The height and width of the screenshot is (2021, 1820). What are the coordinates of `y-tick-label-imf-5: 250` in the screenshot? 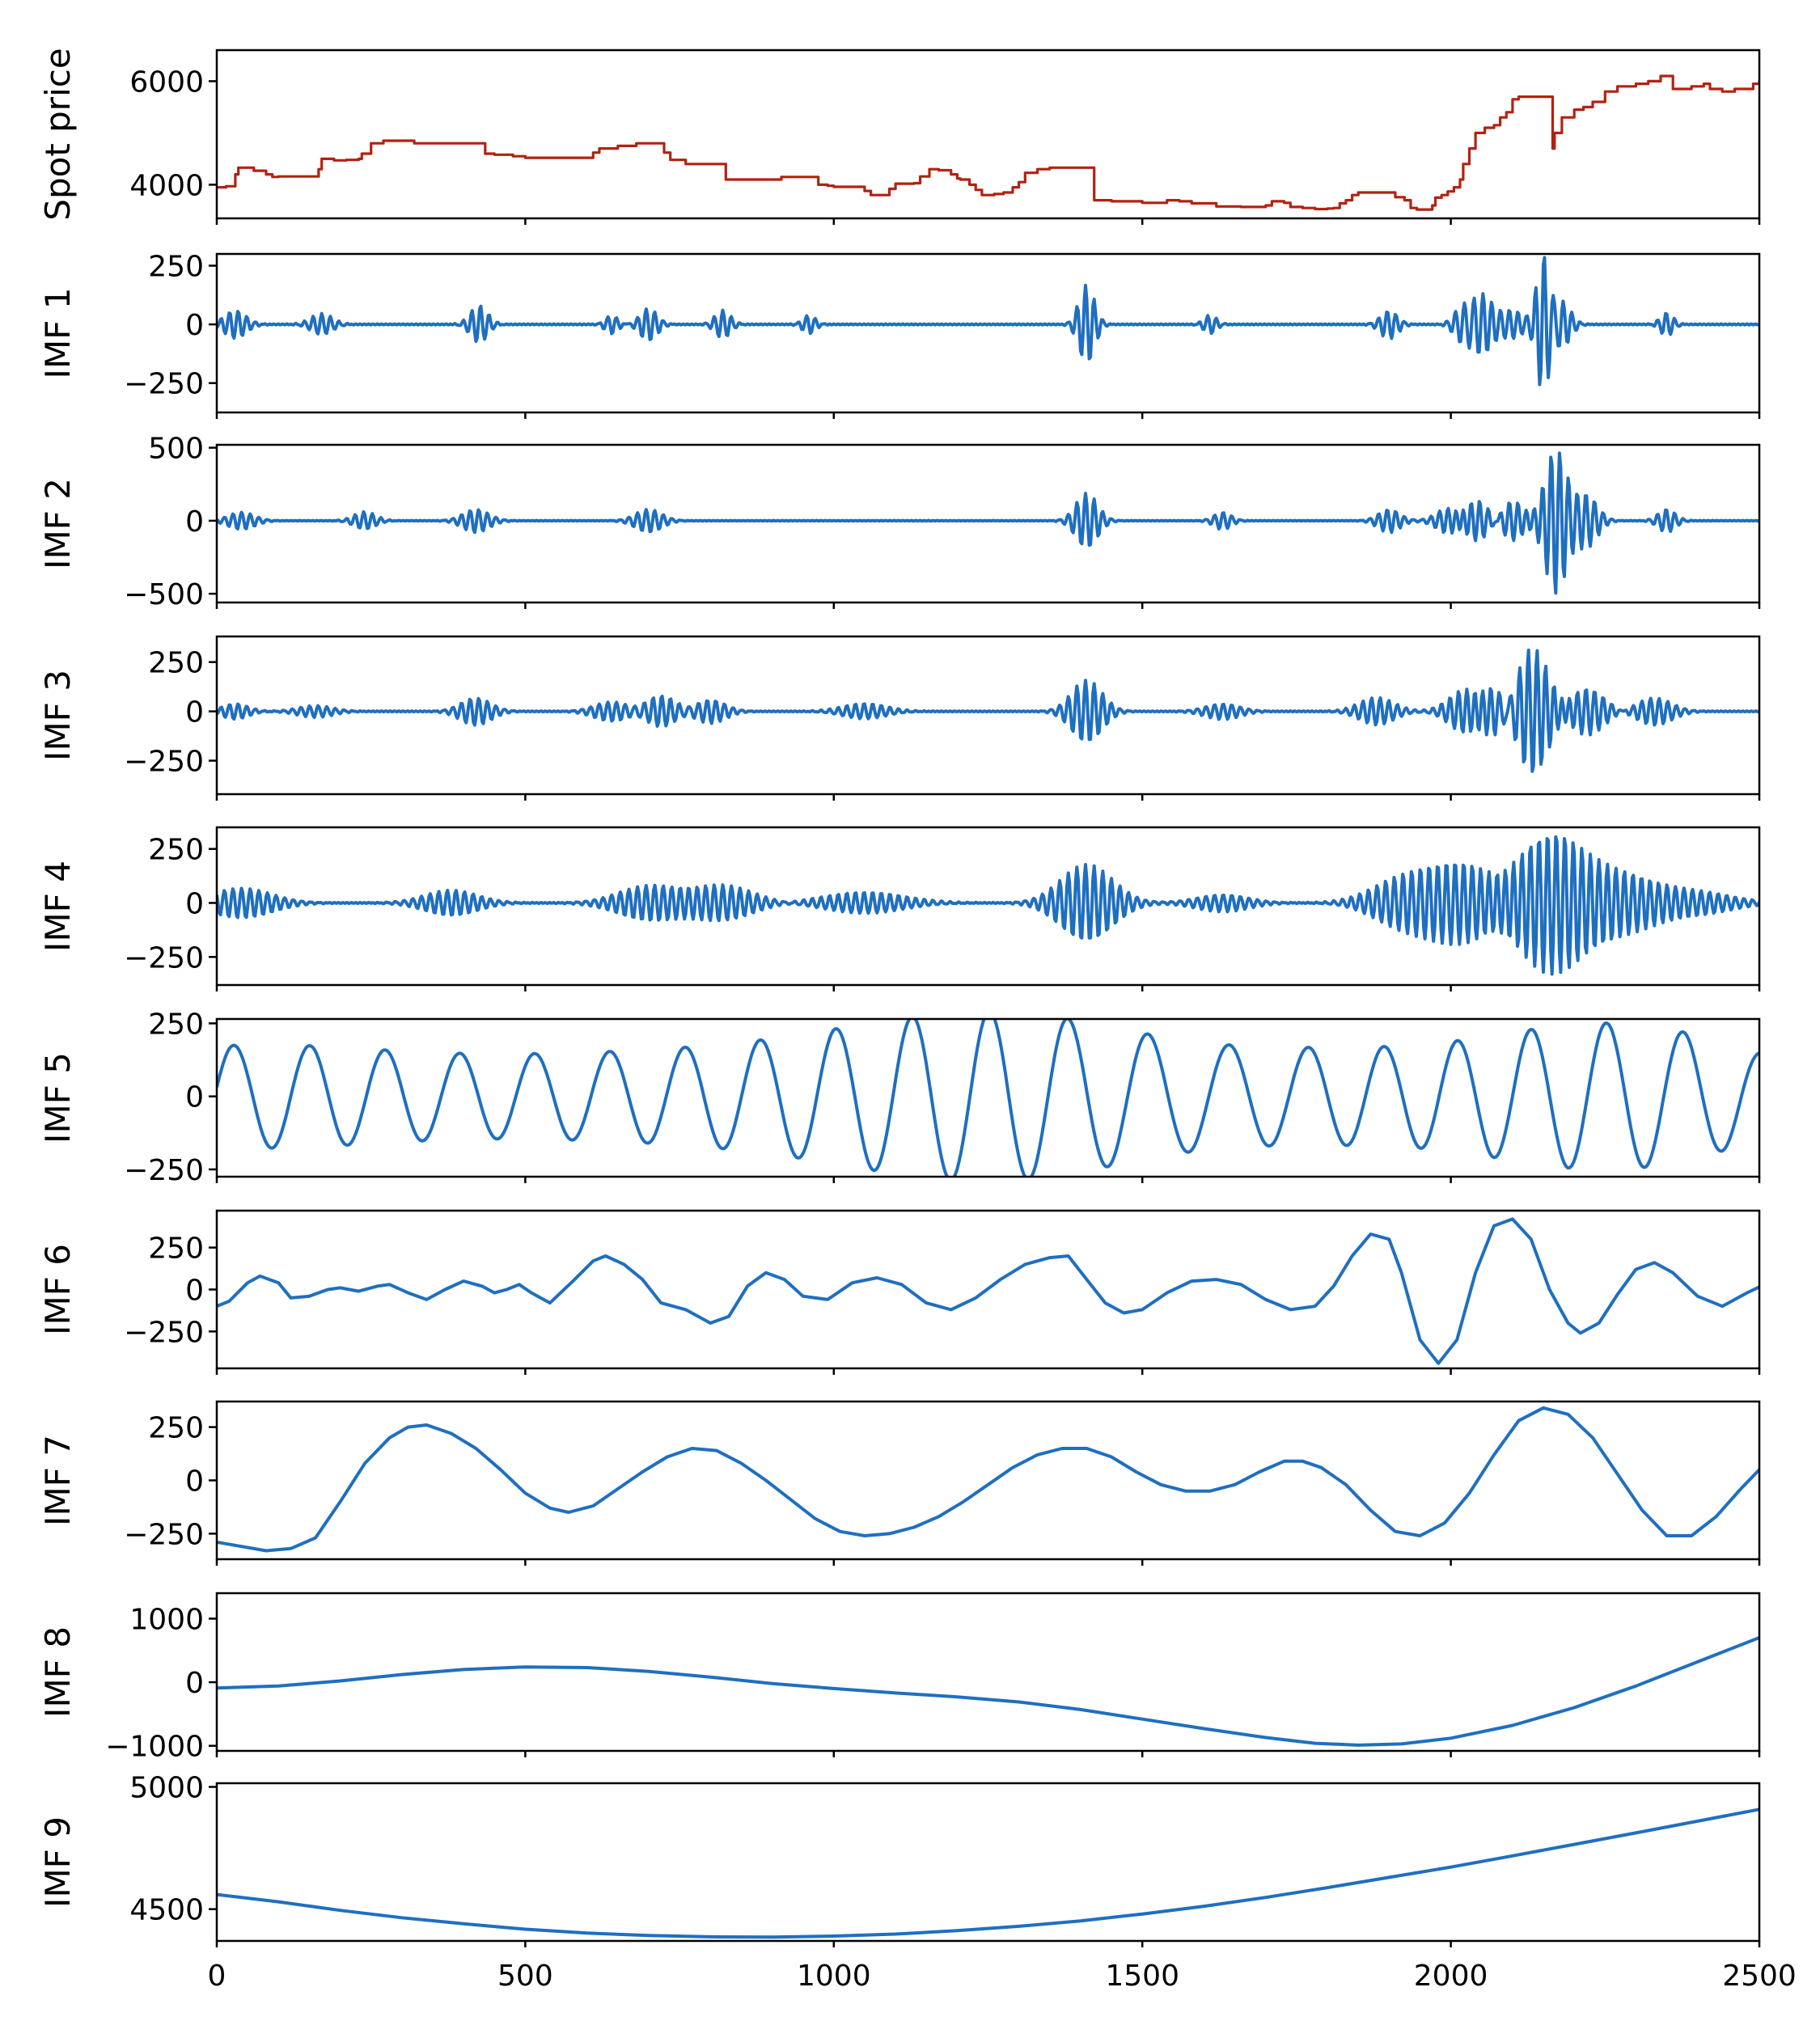 It's located at (176, 1024).